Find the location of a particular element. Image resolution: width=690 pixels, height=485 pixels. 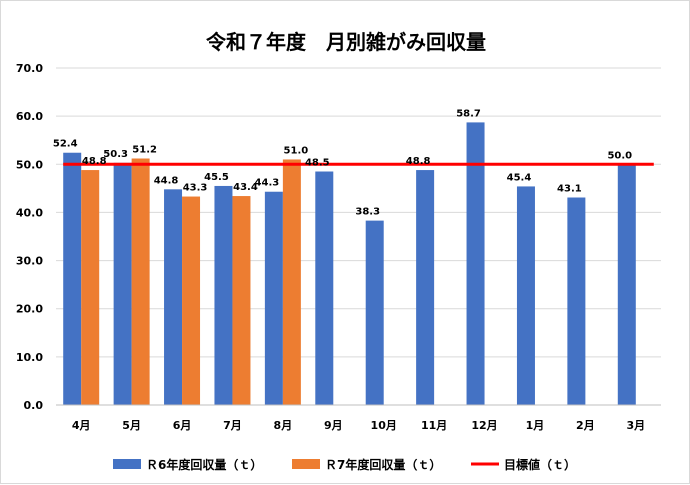

data-label-series-1: 45.5 is located at coordinates (216, 177).